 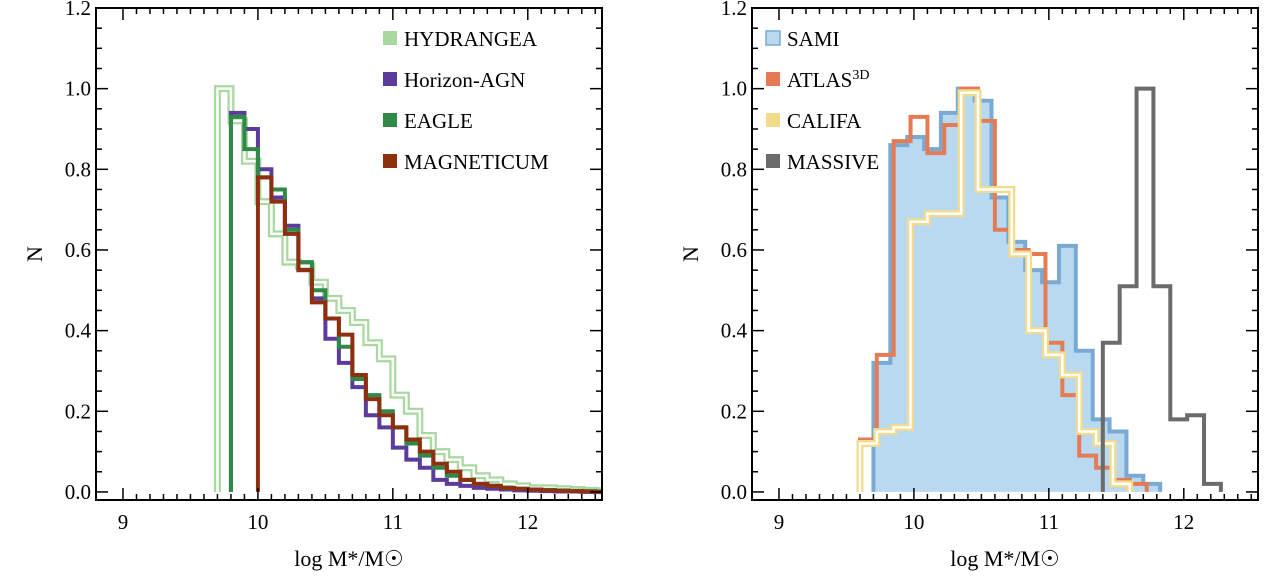 What do you see at coordinates (813, 39) in the screenshot?
I see `legend-label: SAMI` at bounding box center [813, 39].